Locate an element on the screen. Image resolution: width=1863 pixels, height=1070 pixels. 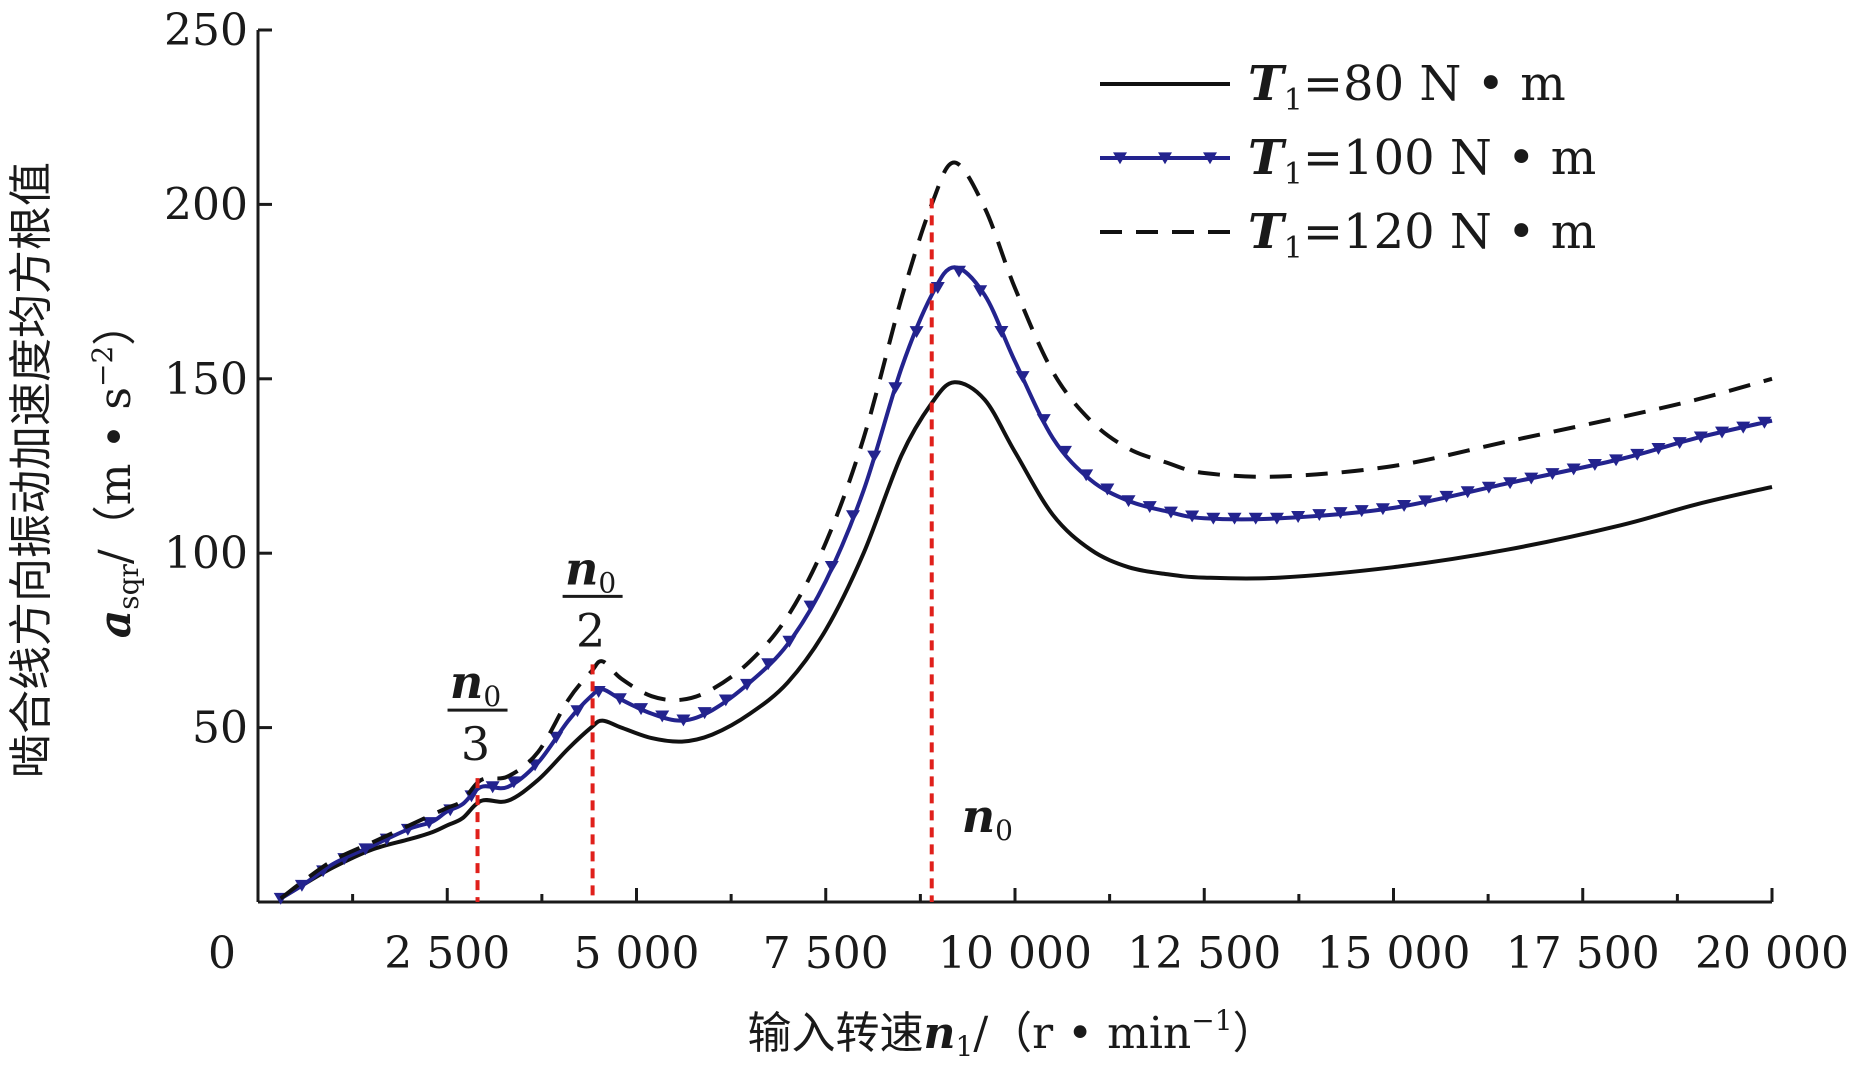
x-axis-title: 输入转速n1/（r • min−1） is located at coordinates (1011, 1033).